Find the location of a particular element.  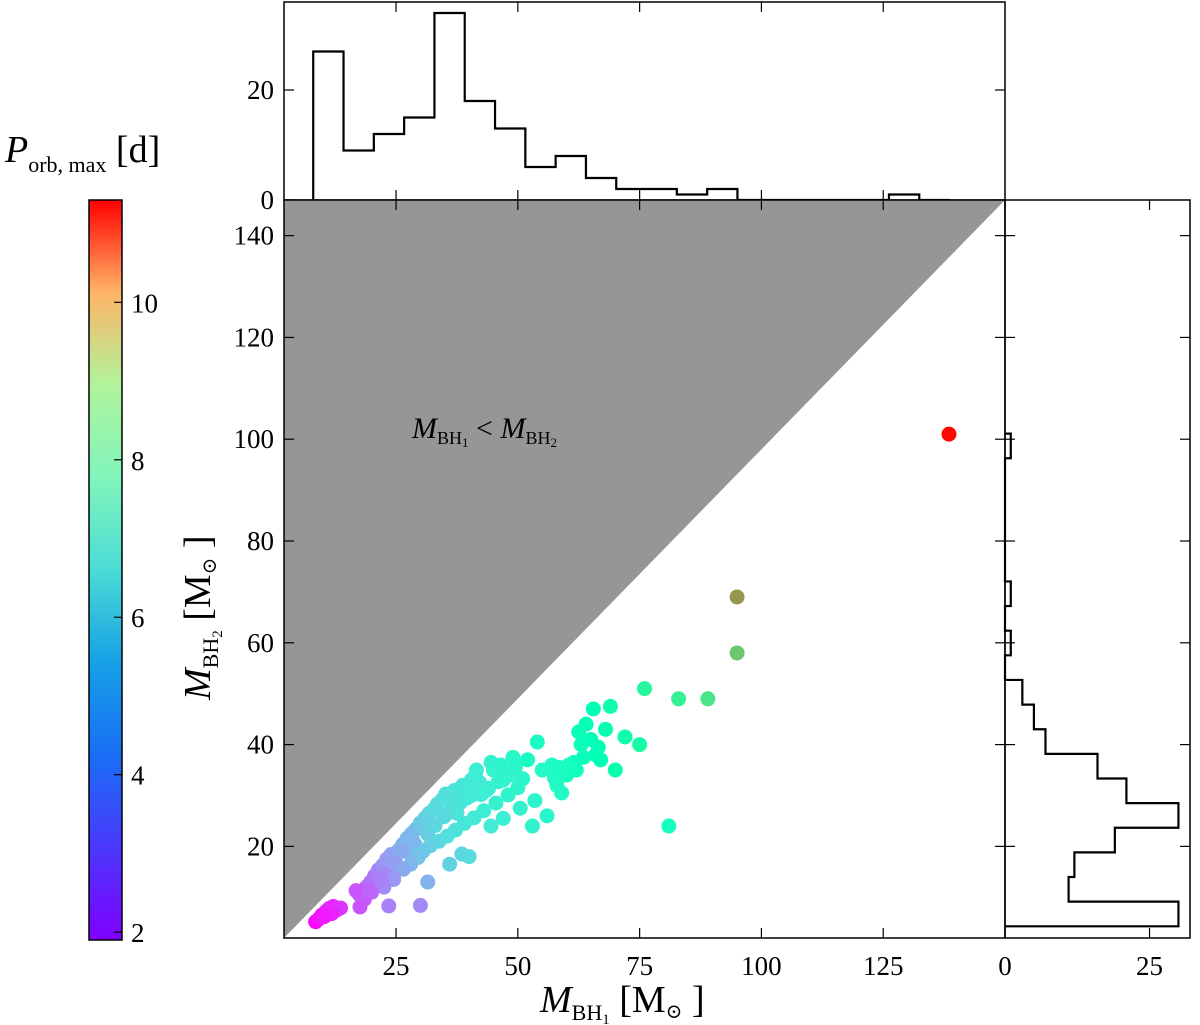

x-tick-label: 75 is located at coordinates (639, 966).